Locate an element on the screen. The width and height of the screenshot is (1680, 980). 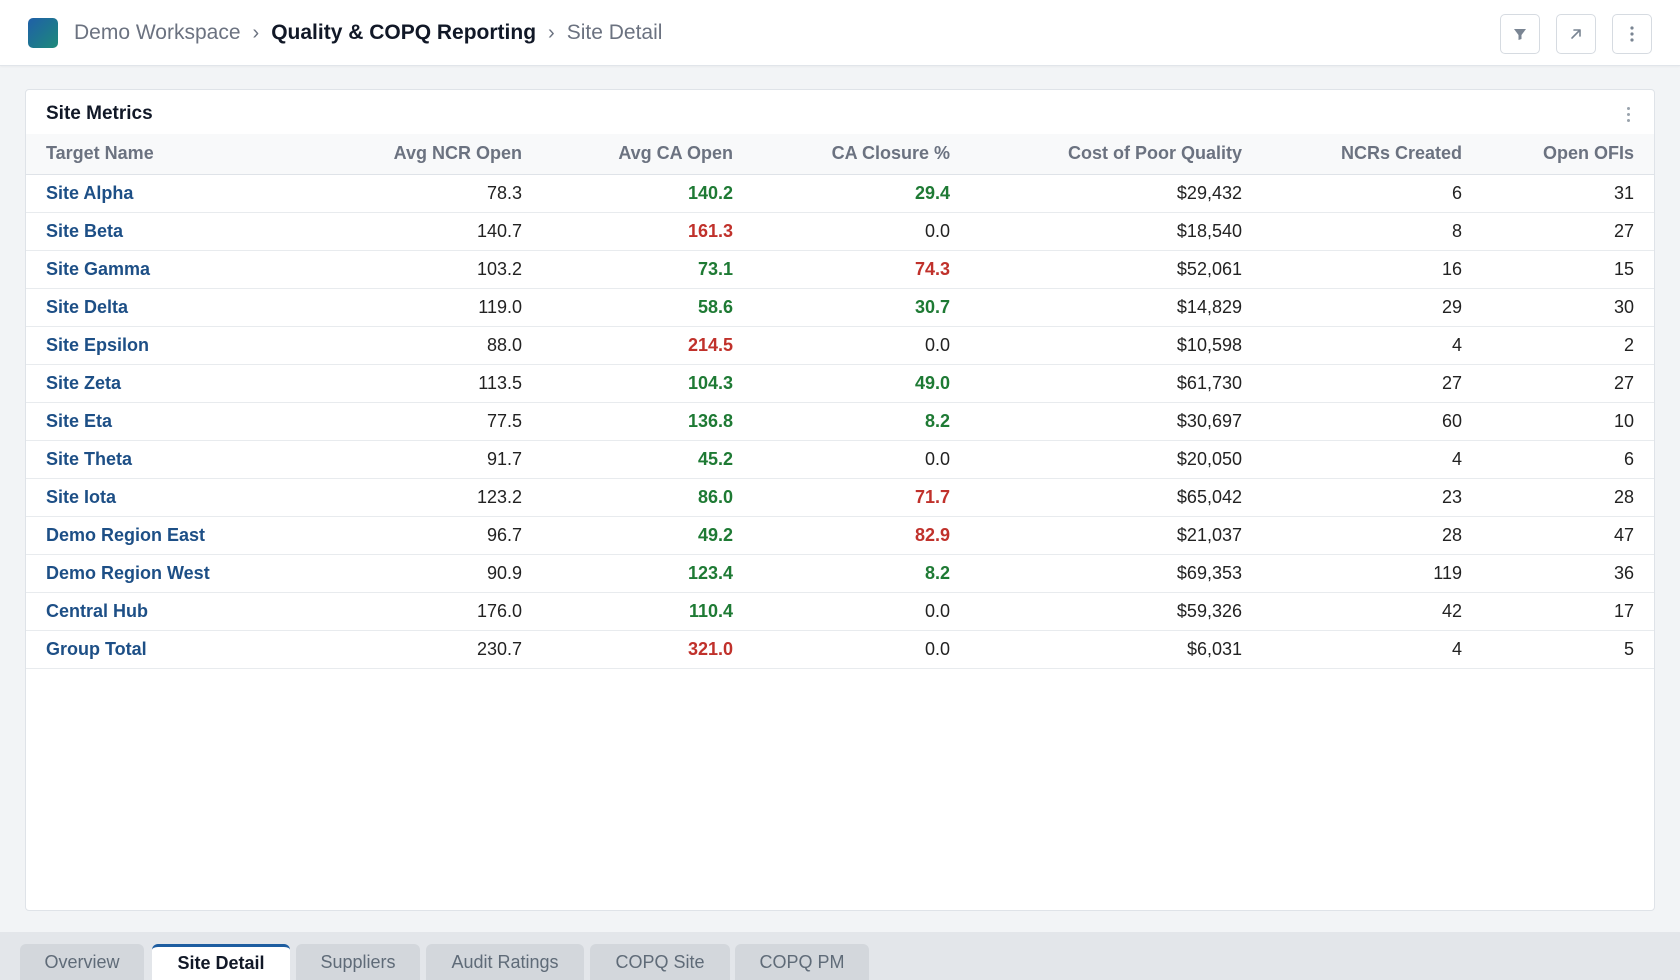
column-header-target-name: Target Name is located at coordinates (166, 154).